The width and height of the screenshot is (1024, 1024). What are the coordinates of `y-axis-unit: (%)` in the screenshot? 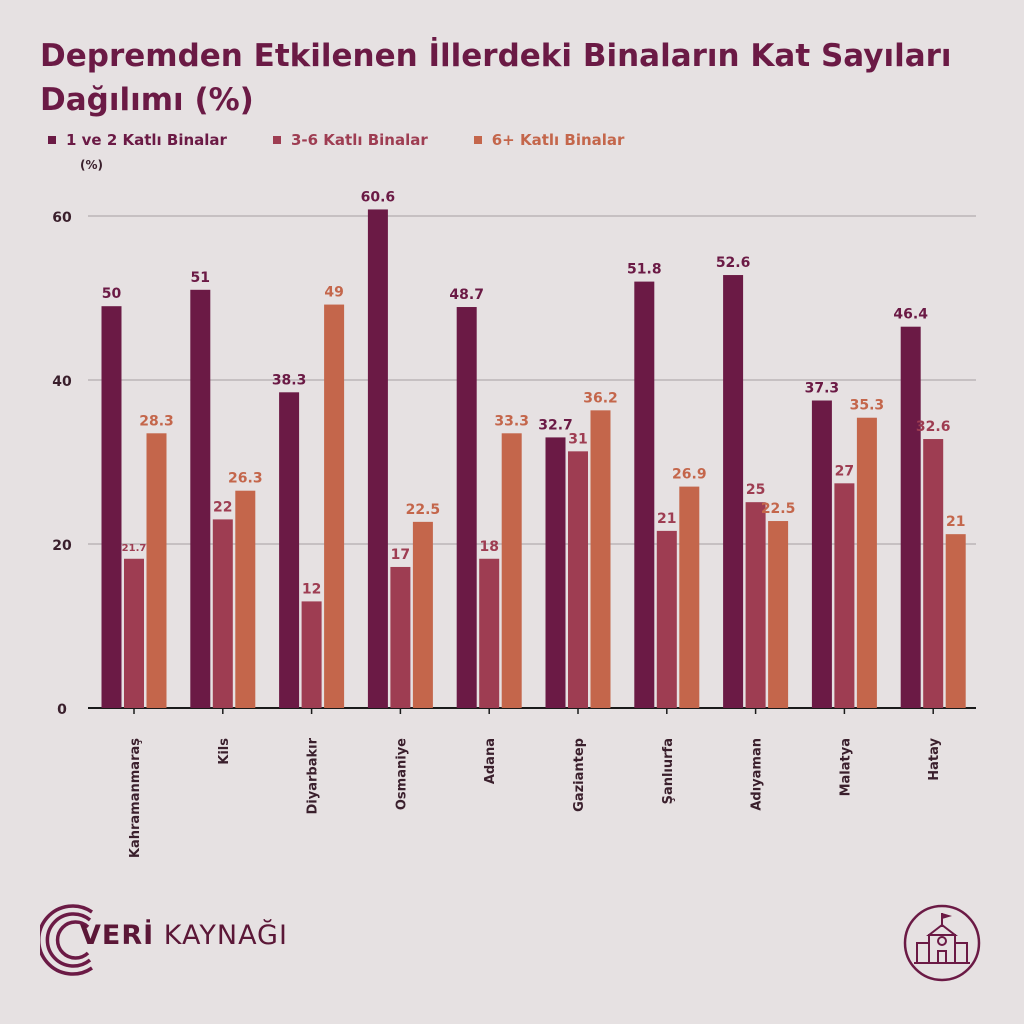 It's located at (91, 165).